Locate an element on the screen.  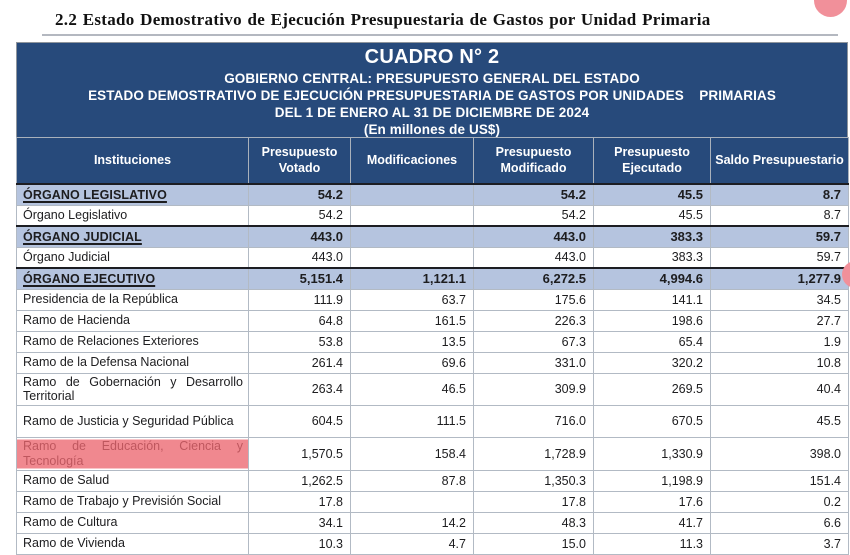
table-row: Órgano Legislativo 54.2 54.2 45.5 8.7 is located at coordinates (432, 215).